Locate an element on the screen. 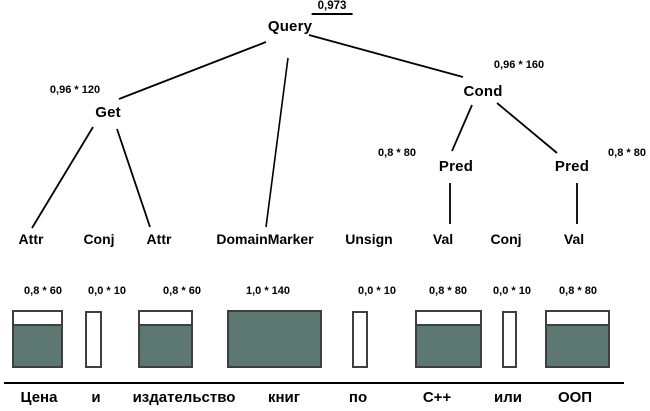 Image resolution: width=650 pixels, height=411 pixels. word-4: книг is located at coordinates (284, 397).